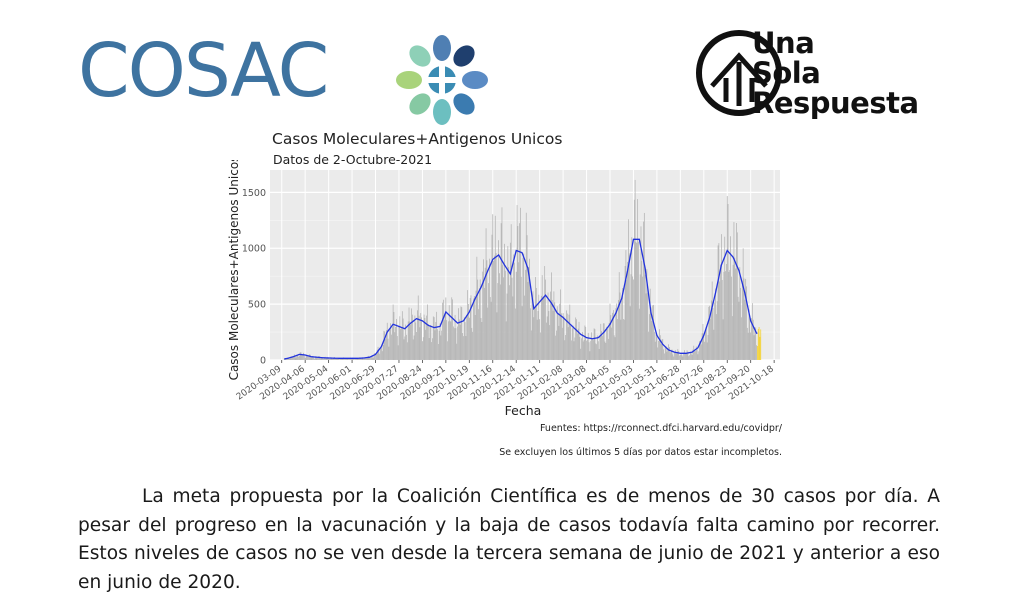  Describe the element at coordinates (417, 139) in the screenshot. I see `chart-title: Casos Moleculares+Antigenos Unicos` at that location.